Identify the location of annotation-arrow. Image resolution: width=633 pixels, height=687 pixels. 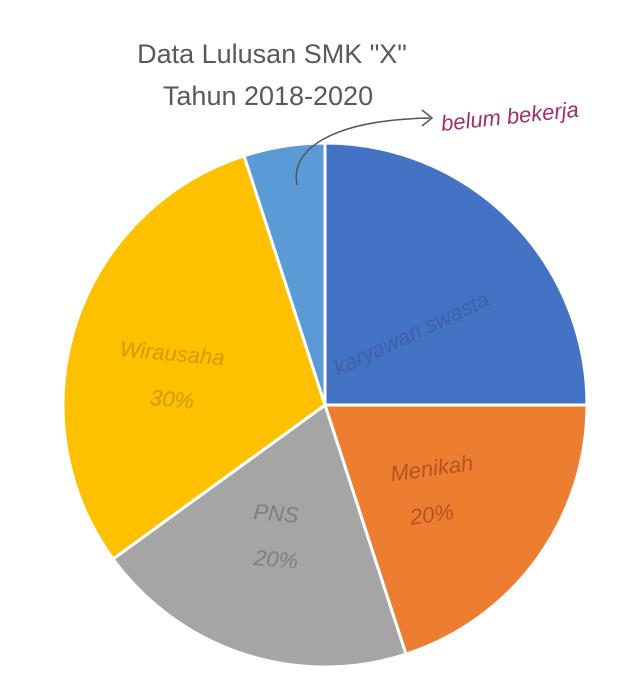
(363, 151).